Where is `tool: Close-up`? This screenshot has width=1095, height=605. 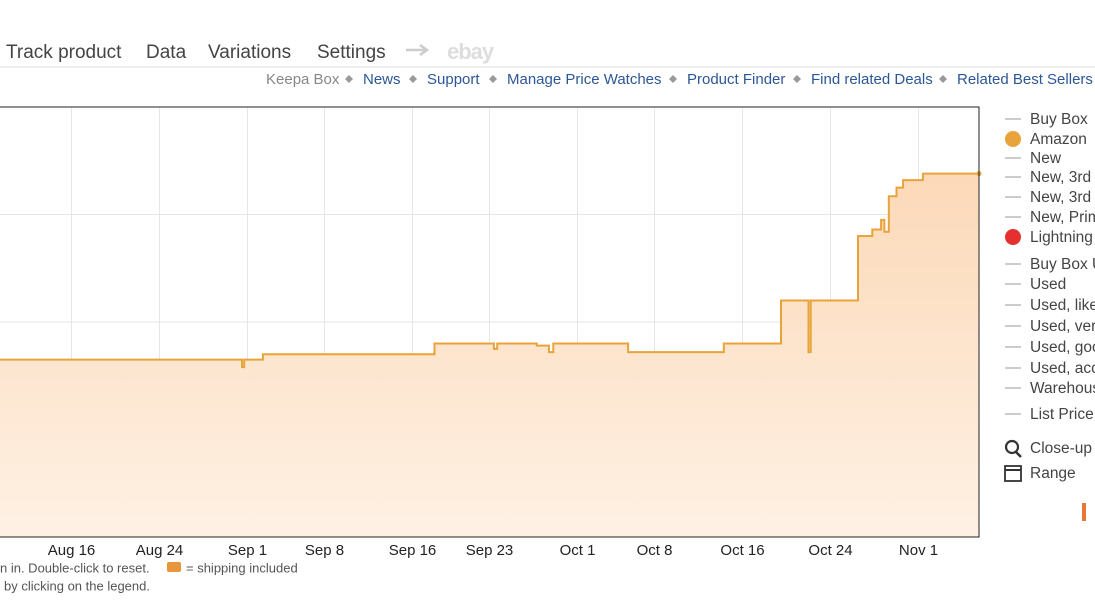 tool: Close-up is located at coordinates (1061, 448).